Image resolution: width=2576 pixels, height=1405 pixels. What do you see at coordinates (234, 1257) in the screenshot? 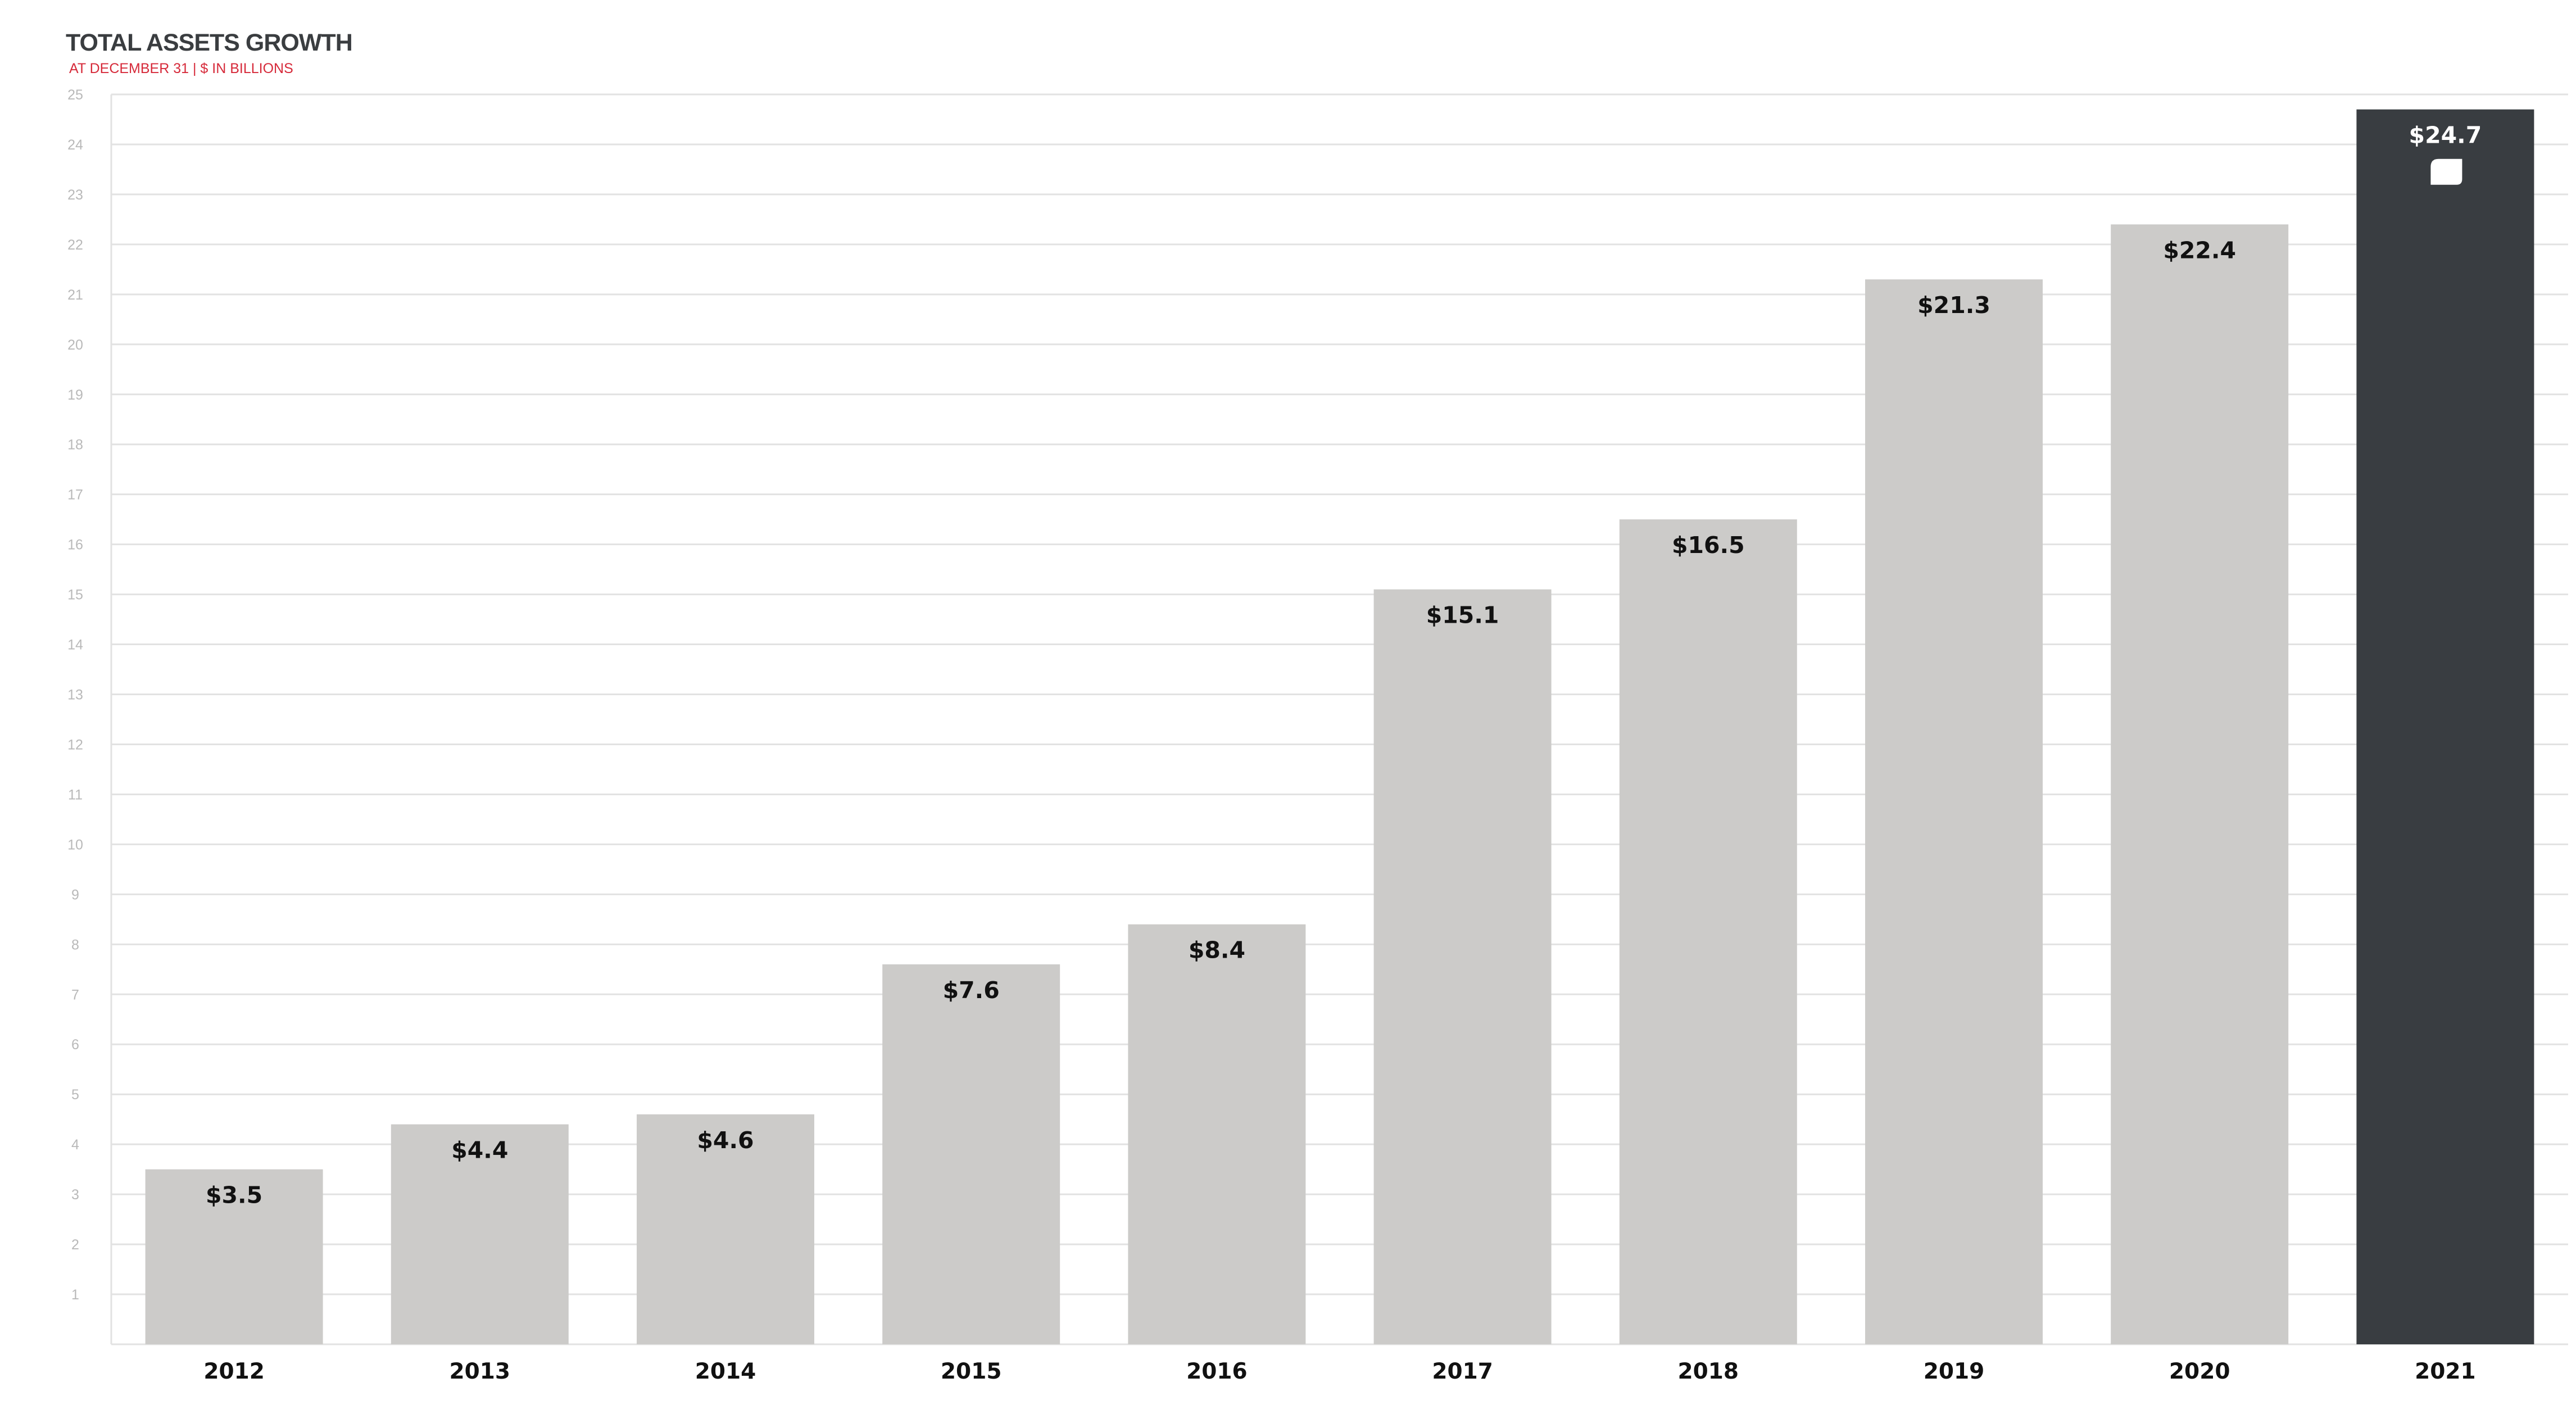
I see `bar-2012` at bounding box center [234, 1257].